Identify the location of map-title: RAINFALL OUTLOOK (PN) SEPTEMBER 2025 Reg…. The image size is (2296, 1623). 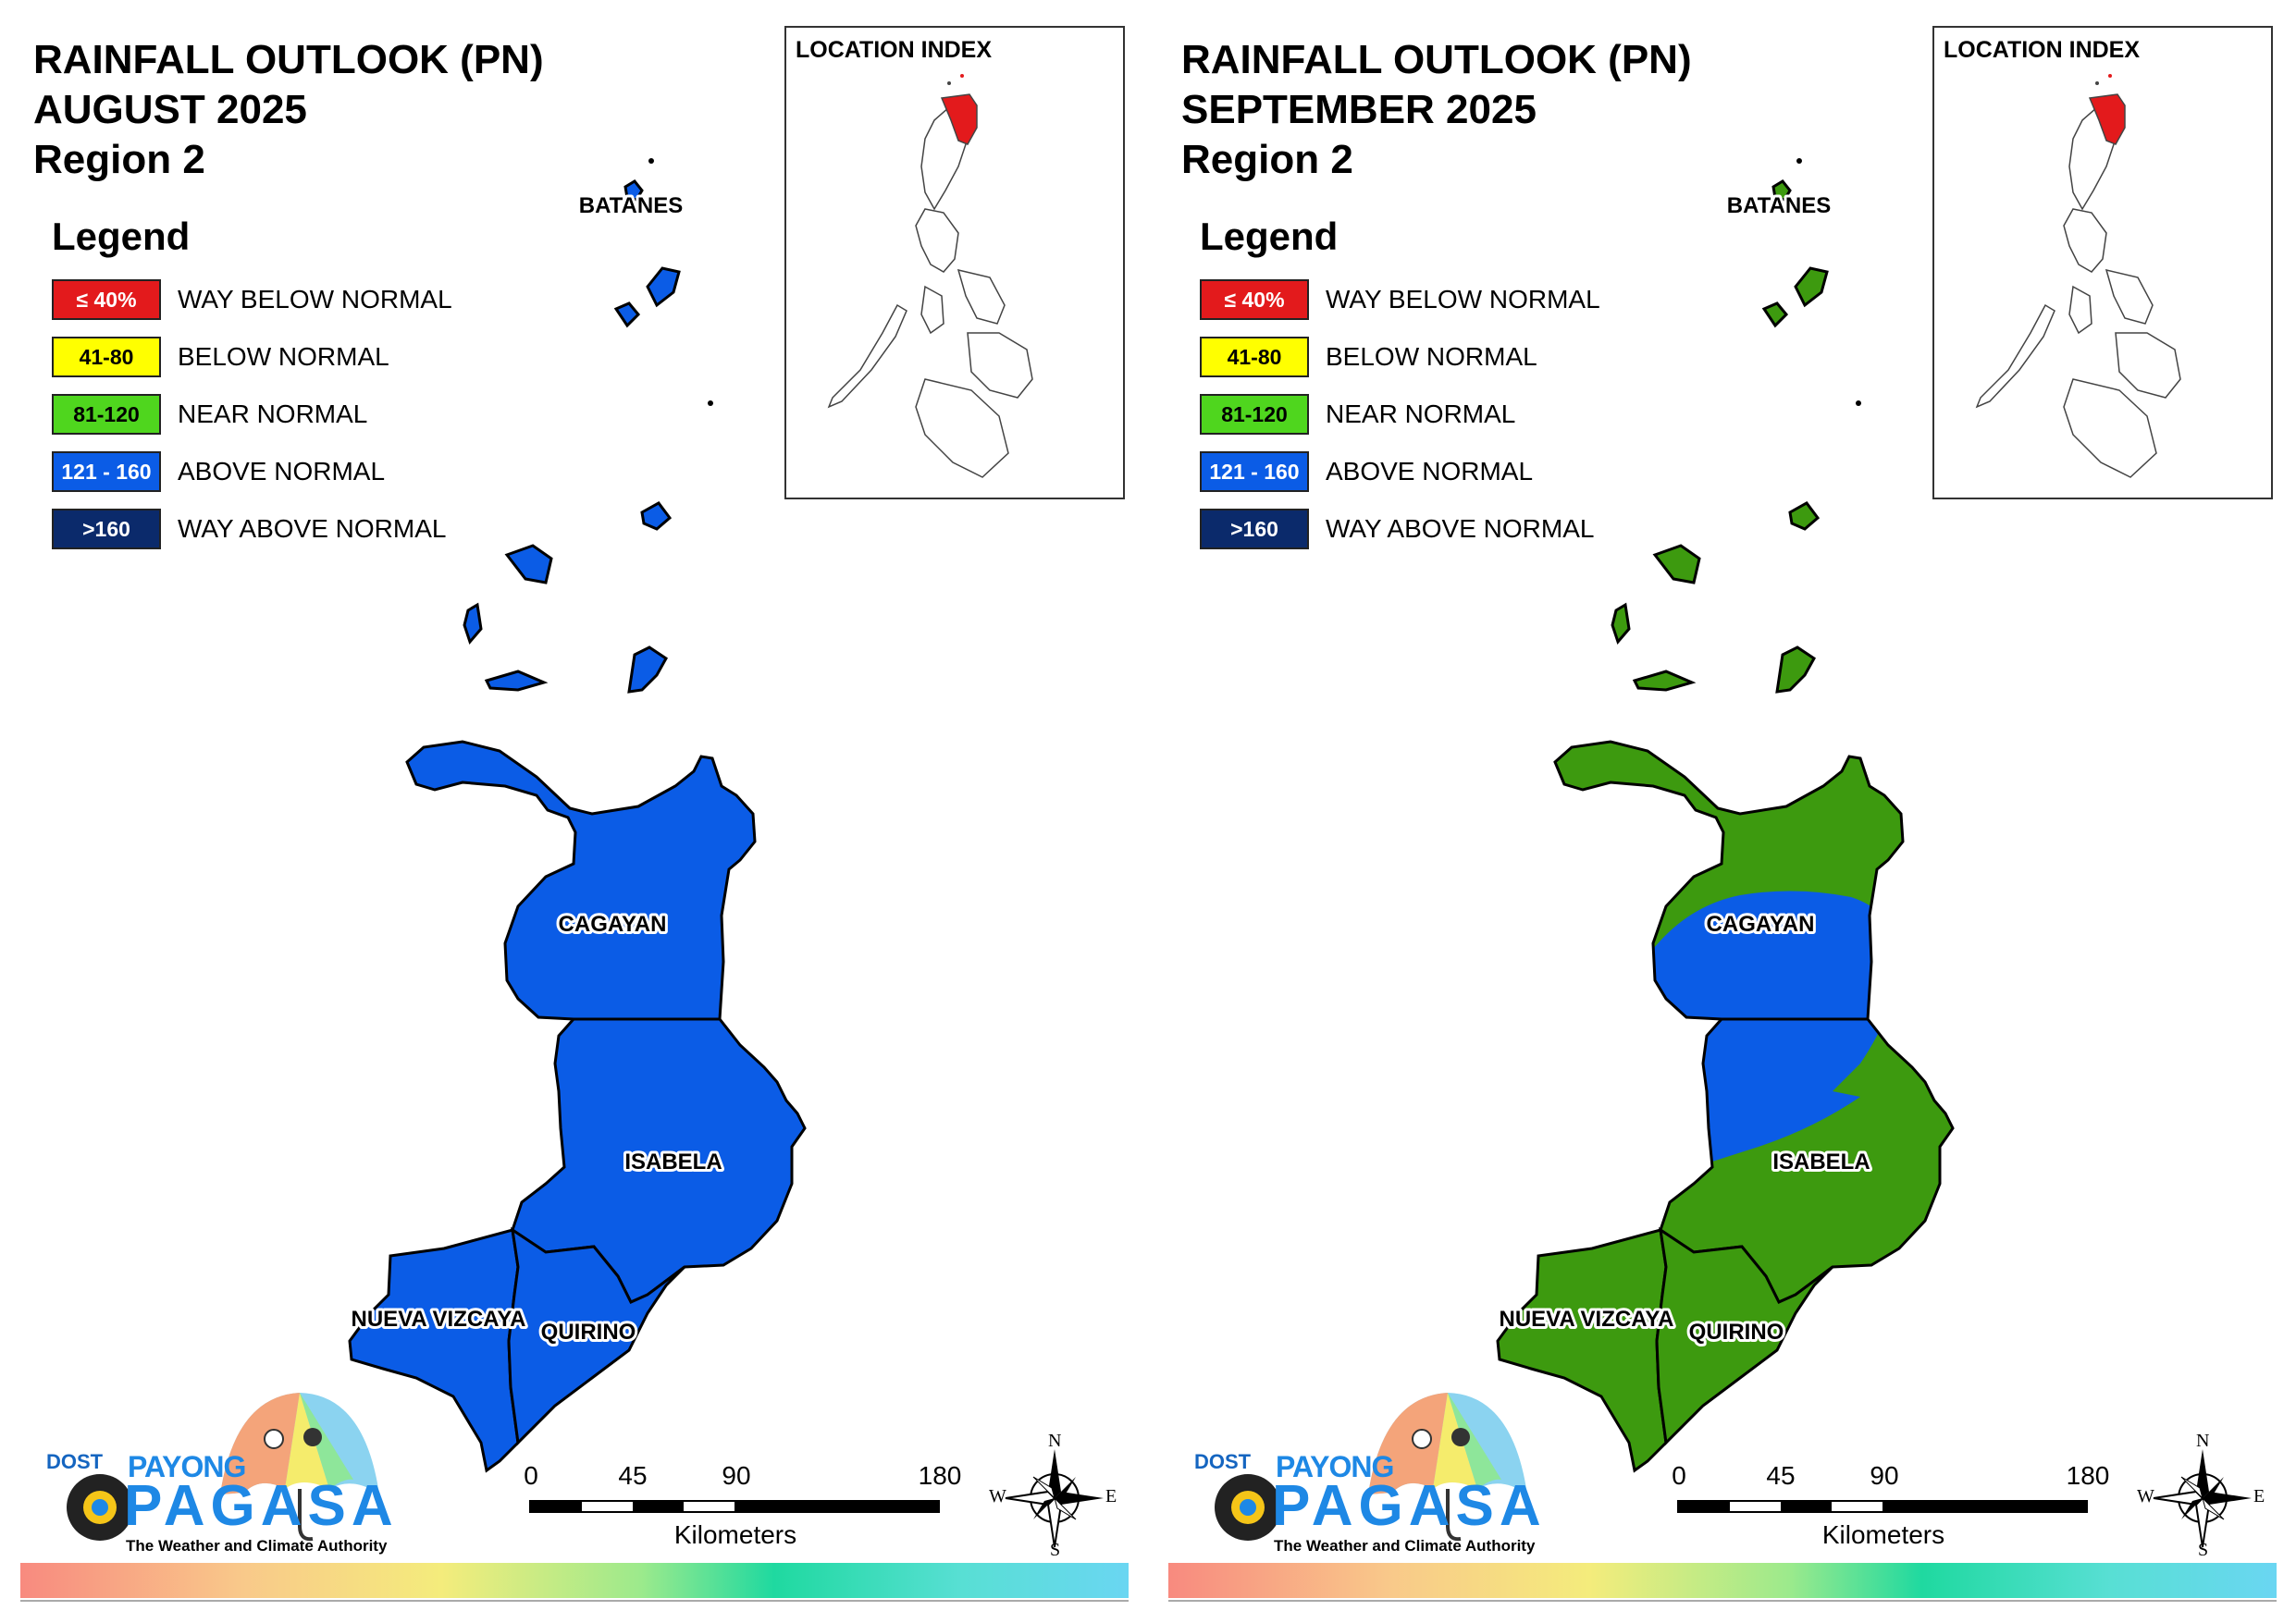
(1436, 110).